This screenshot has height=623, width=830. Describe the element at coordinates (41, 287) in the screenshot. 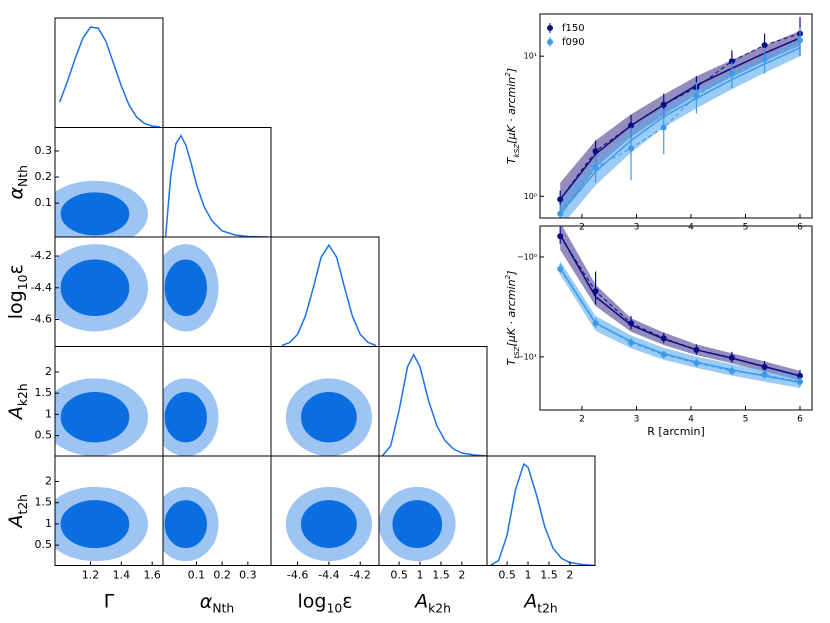

I see `y-tick-label: -4.4` at that location.